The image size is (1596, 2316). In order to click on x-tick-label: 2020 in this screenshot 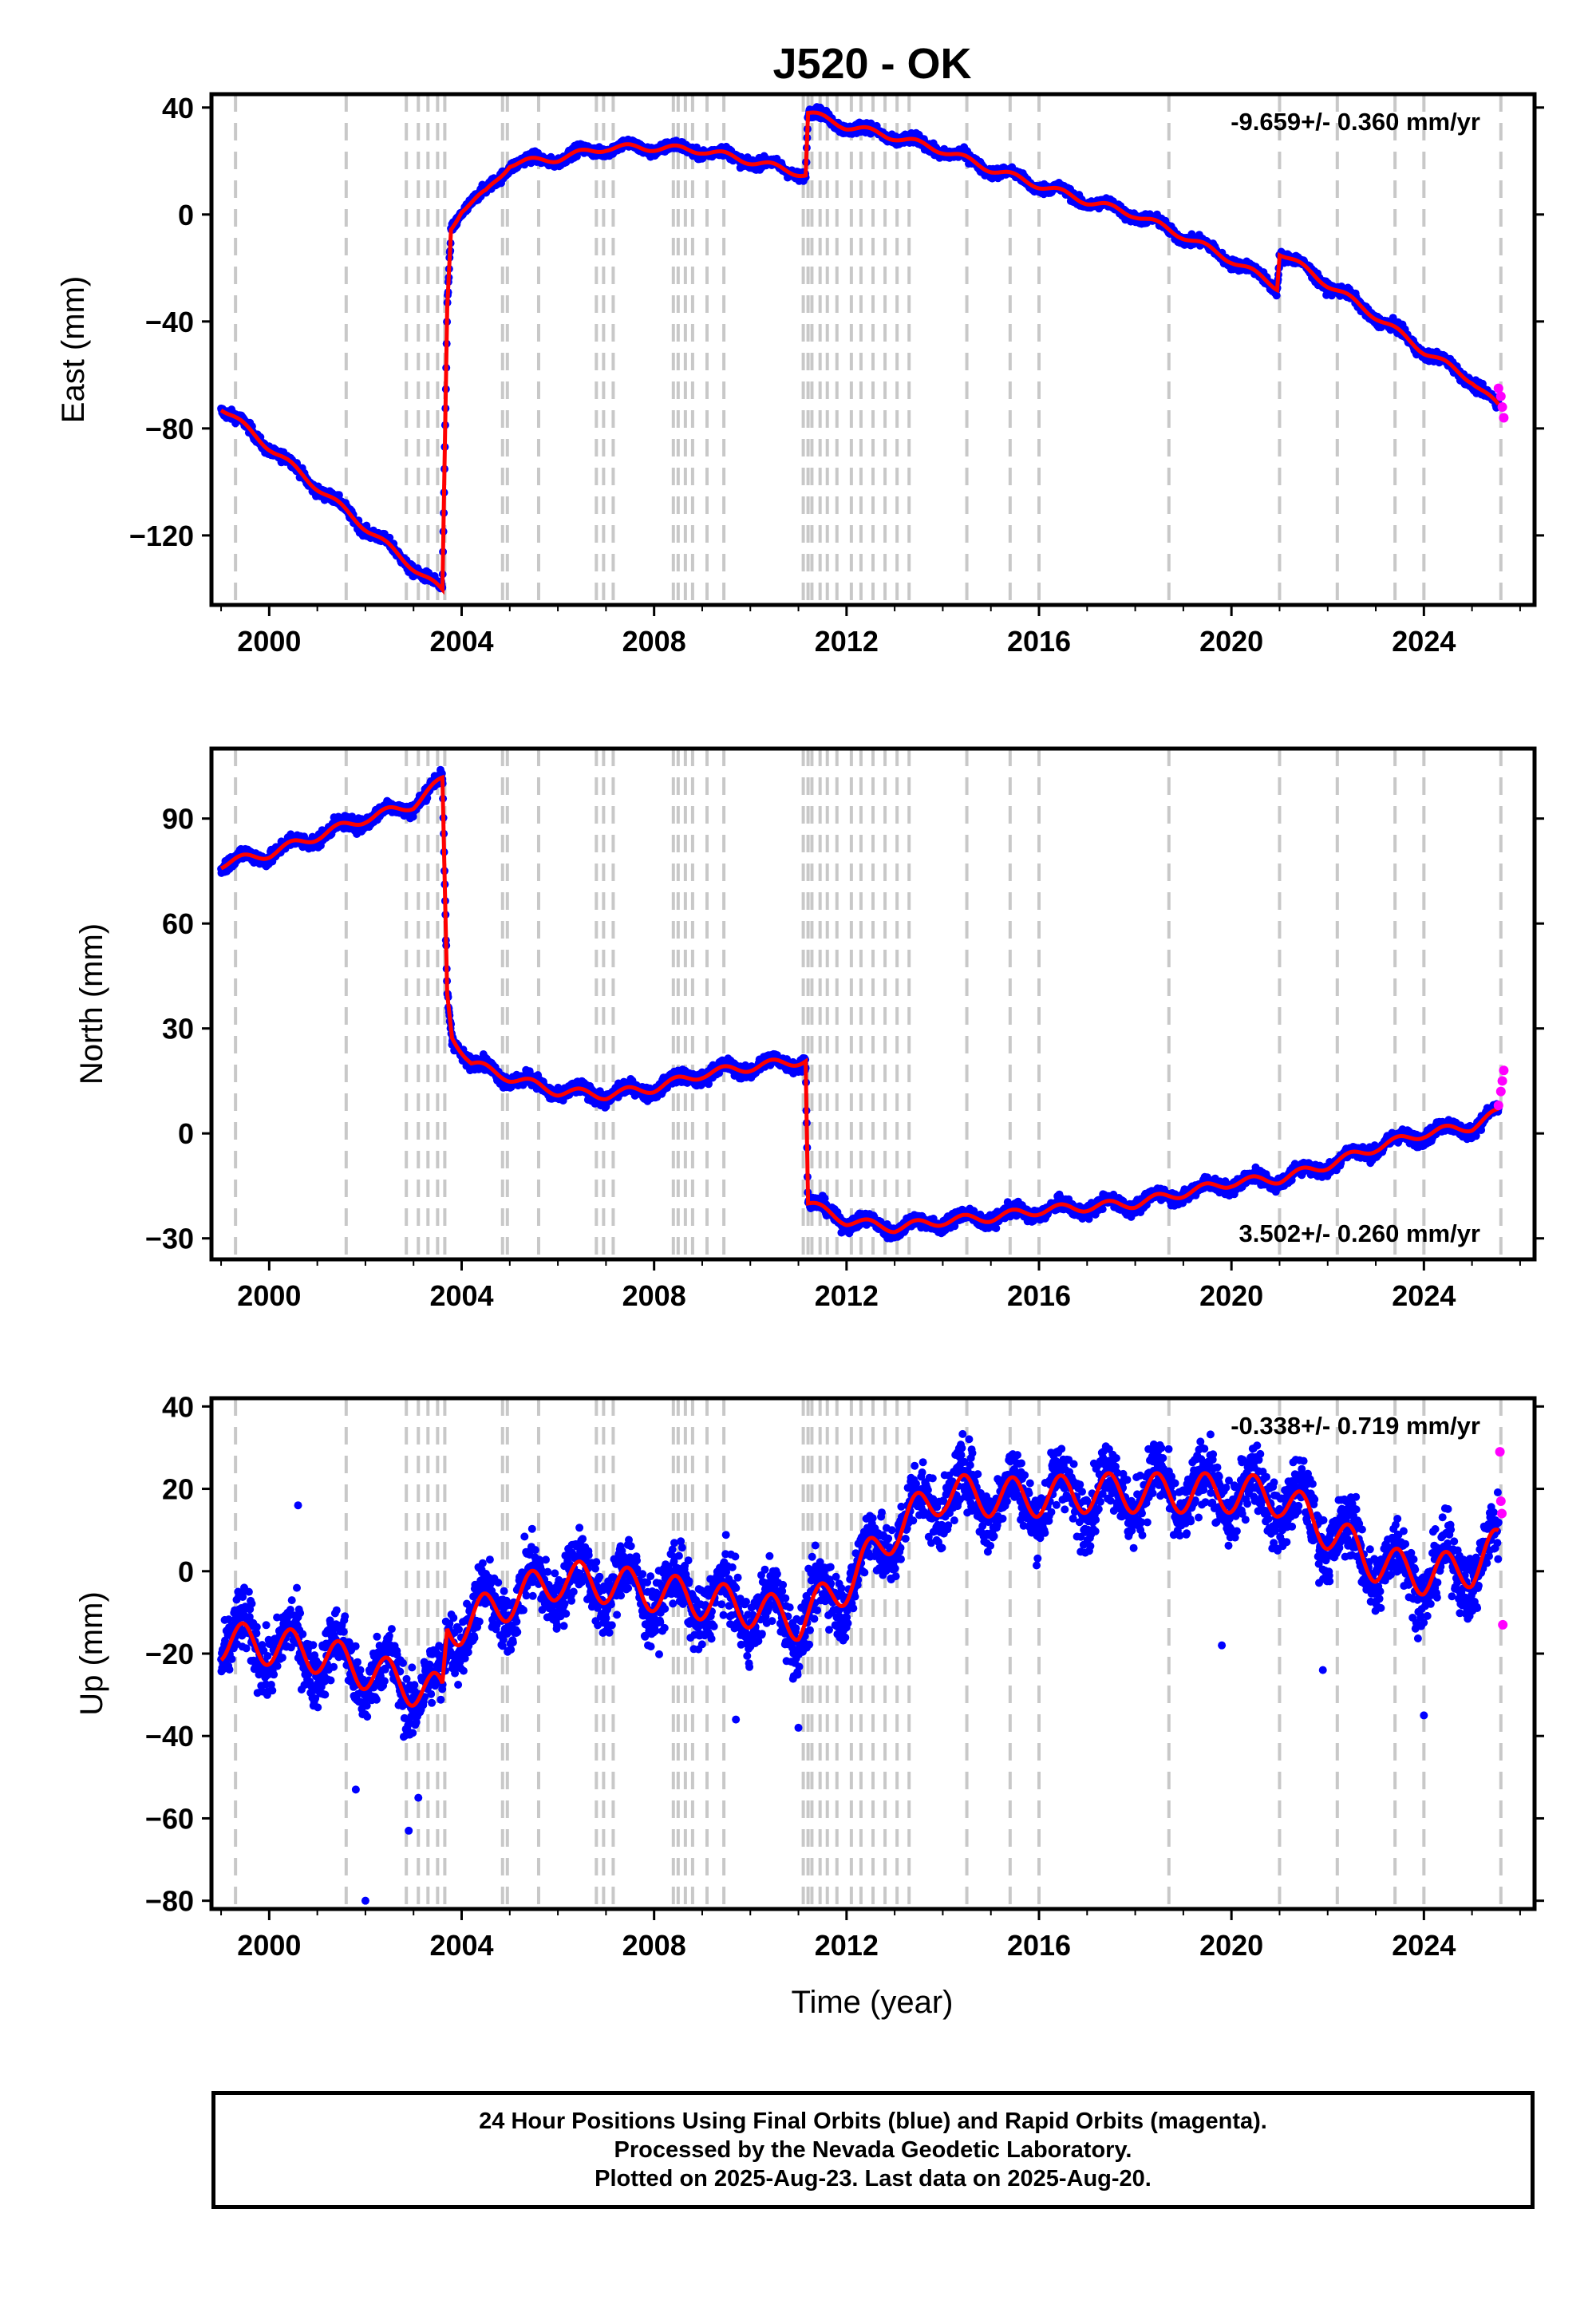, I will do `click(1231, 641)`.